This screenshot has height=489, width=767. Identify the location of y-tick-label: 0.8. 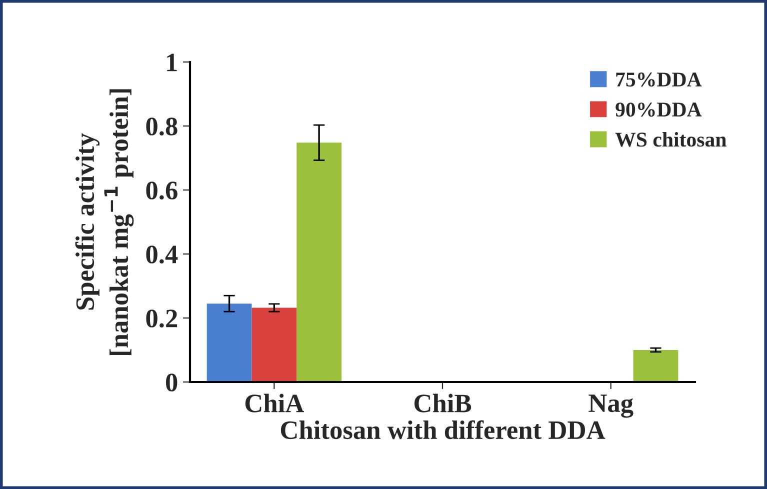
(162, 127).